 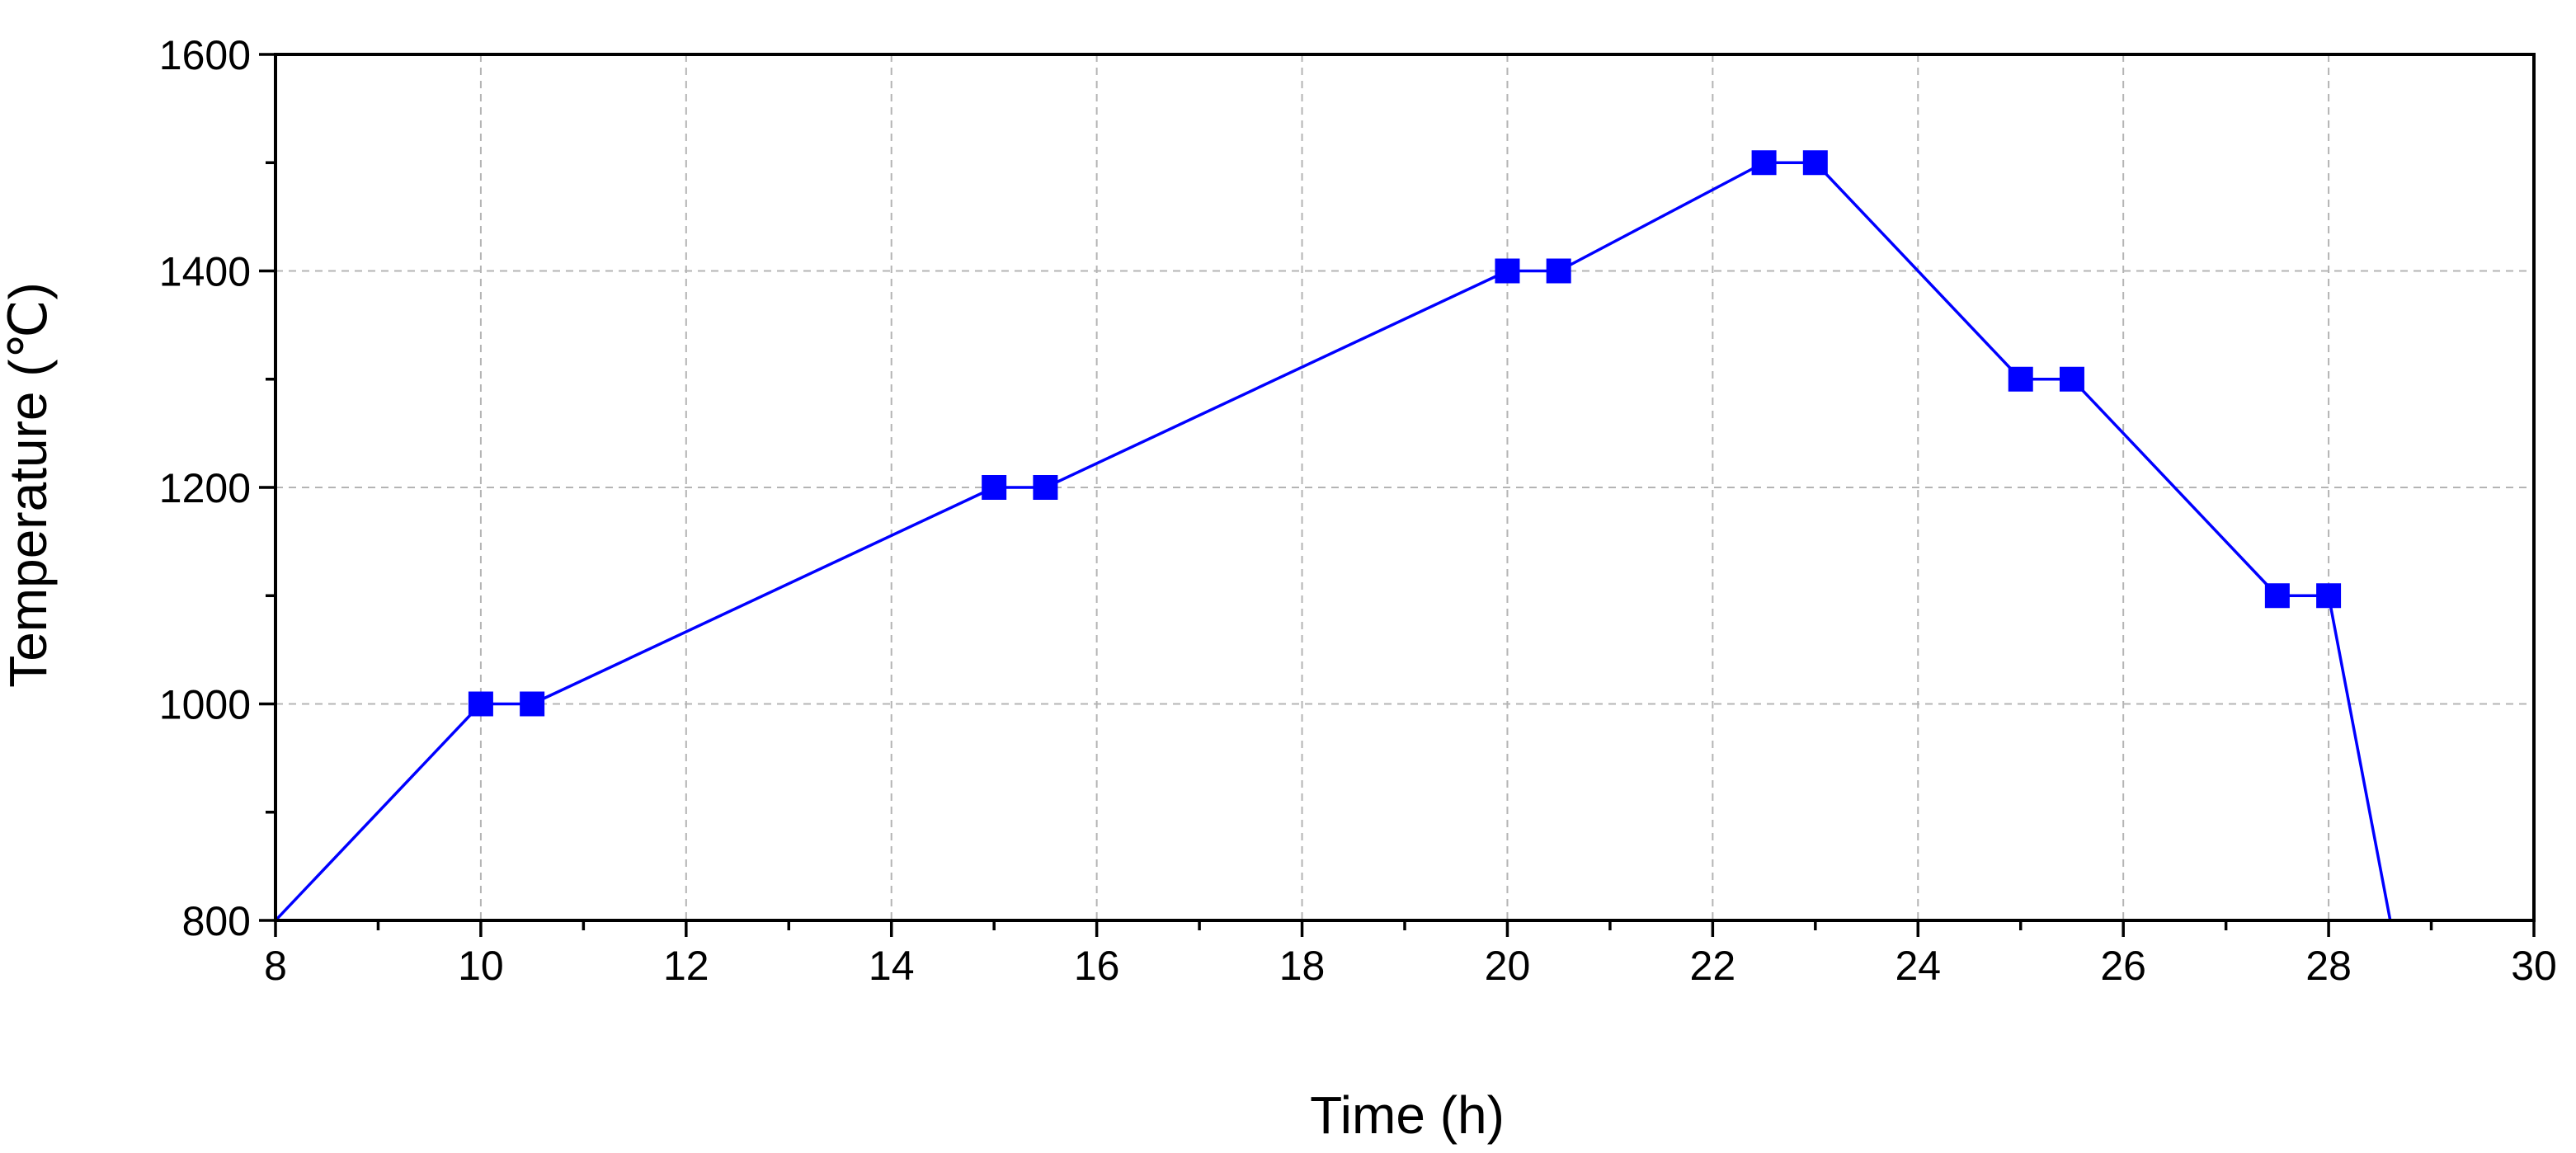 What do you see at coordinates (205, 705) in the screenshot?
I see `y-tick-label: 1000` at bounding box center [205, 705].